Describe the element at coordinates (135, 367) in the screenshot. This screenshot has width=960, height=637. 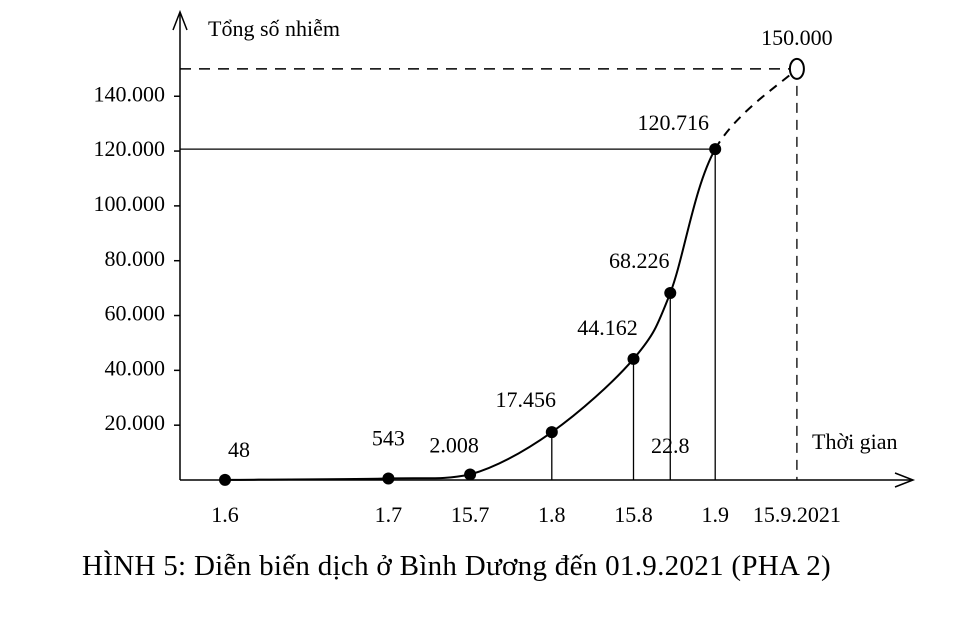
I see `y-tick-label: 40.000` at that location.